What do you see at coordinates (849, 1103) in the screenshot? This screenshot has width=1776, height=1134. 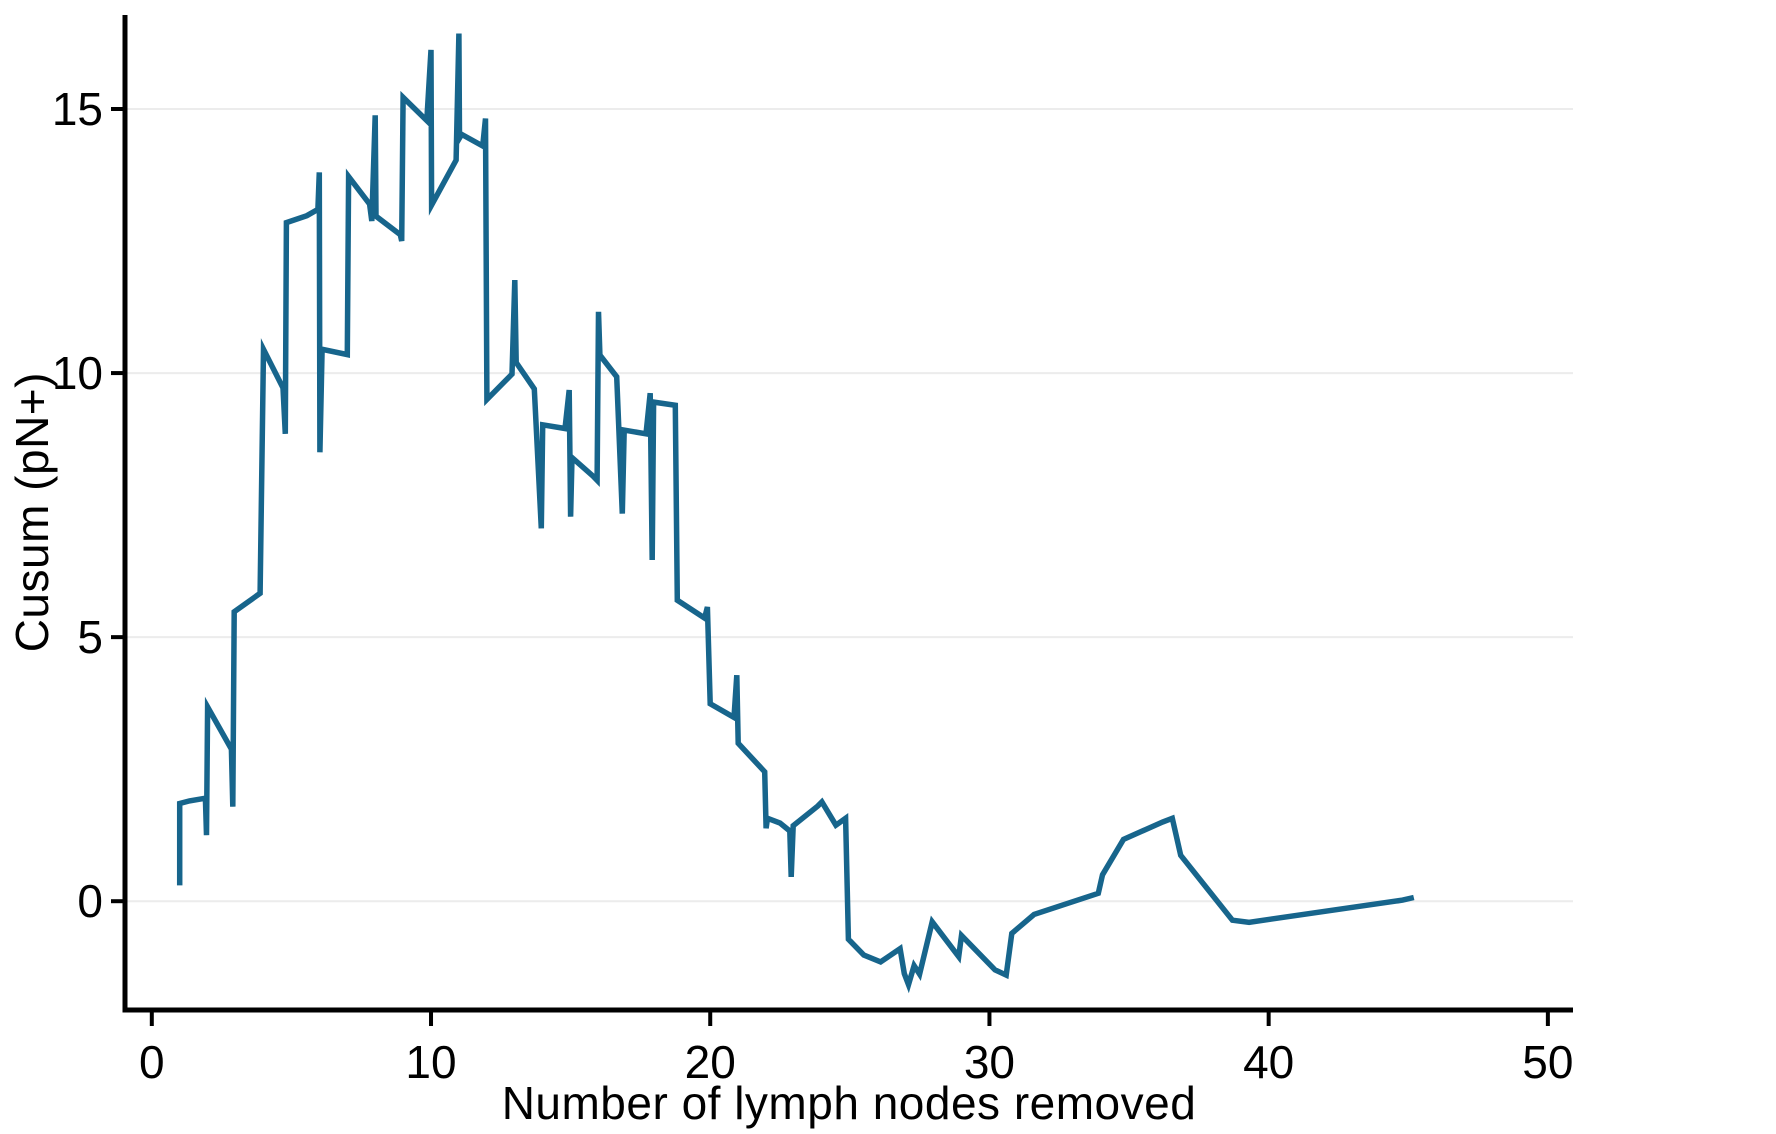 I see `x-axis-title: Number of lymph nodes removed` at bounding box center [849, 1103].